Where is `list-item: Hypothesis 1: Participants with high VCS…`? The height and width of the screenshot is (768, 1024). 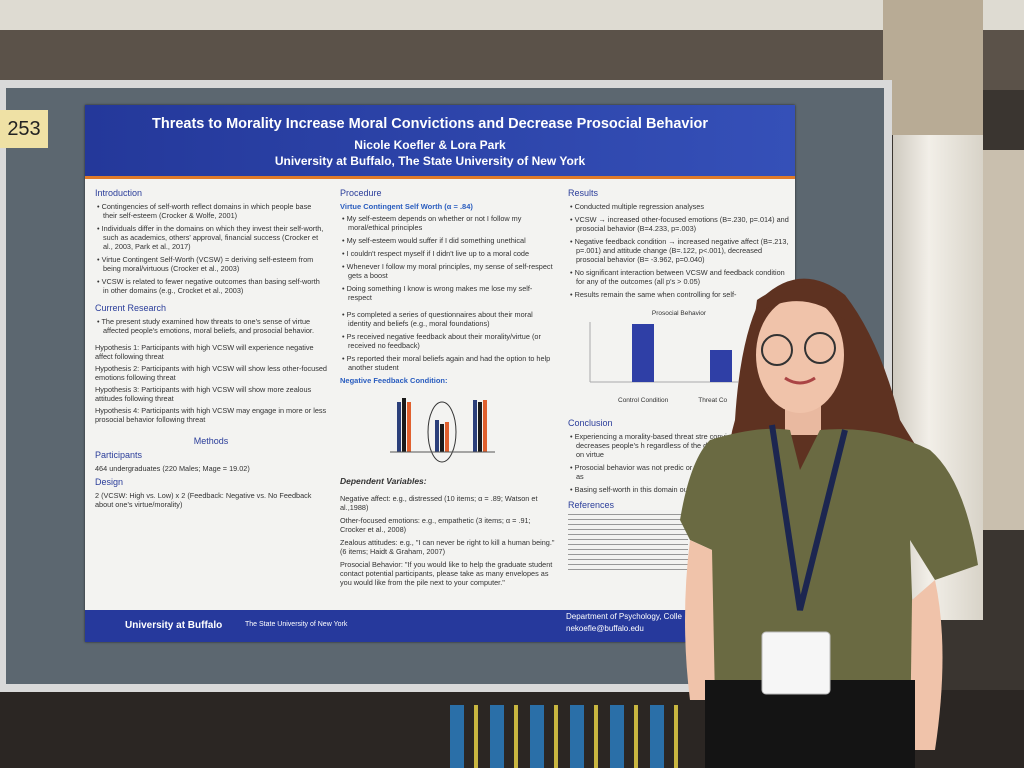
list-item: Hypothesis 1: Participants with high VCS… is located at coordinates (204, 352).